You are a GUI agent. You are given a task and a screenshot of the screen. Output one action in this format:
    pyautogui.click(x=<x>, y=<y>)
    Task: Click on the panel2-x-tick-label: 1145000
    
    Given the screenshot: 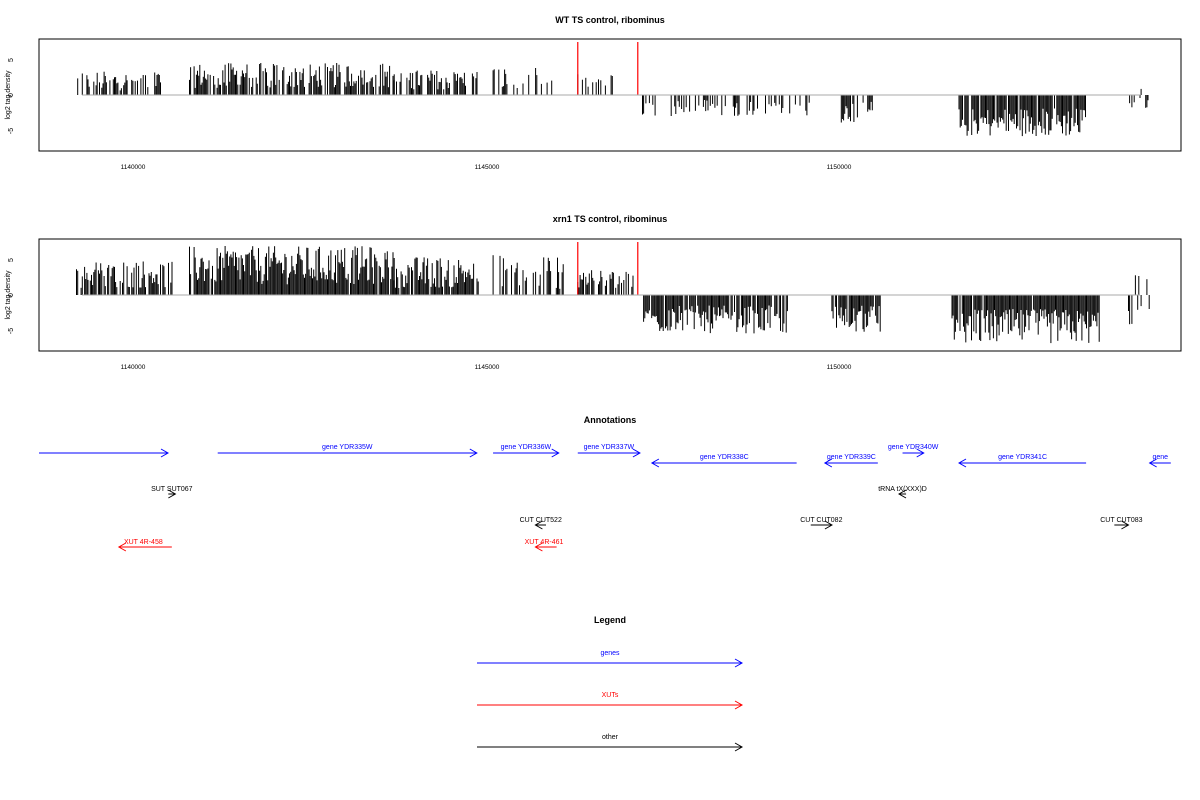 What is the action you would take?
    pyautogui.click(x=487, y=367)
    